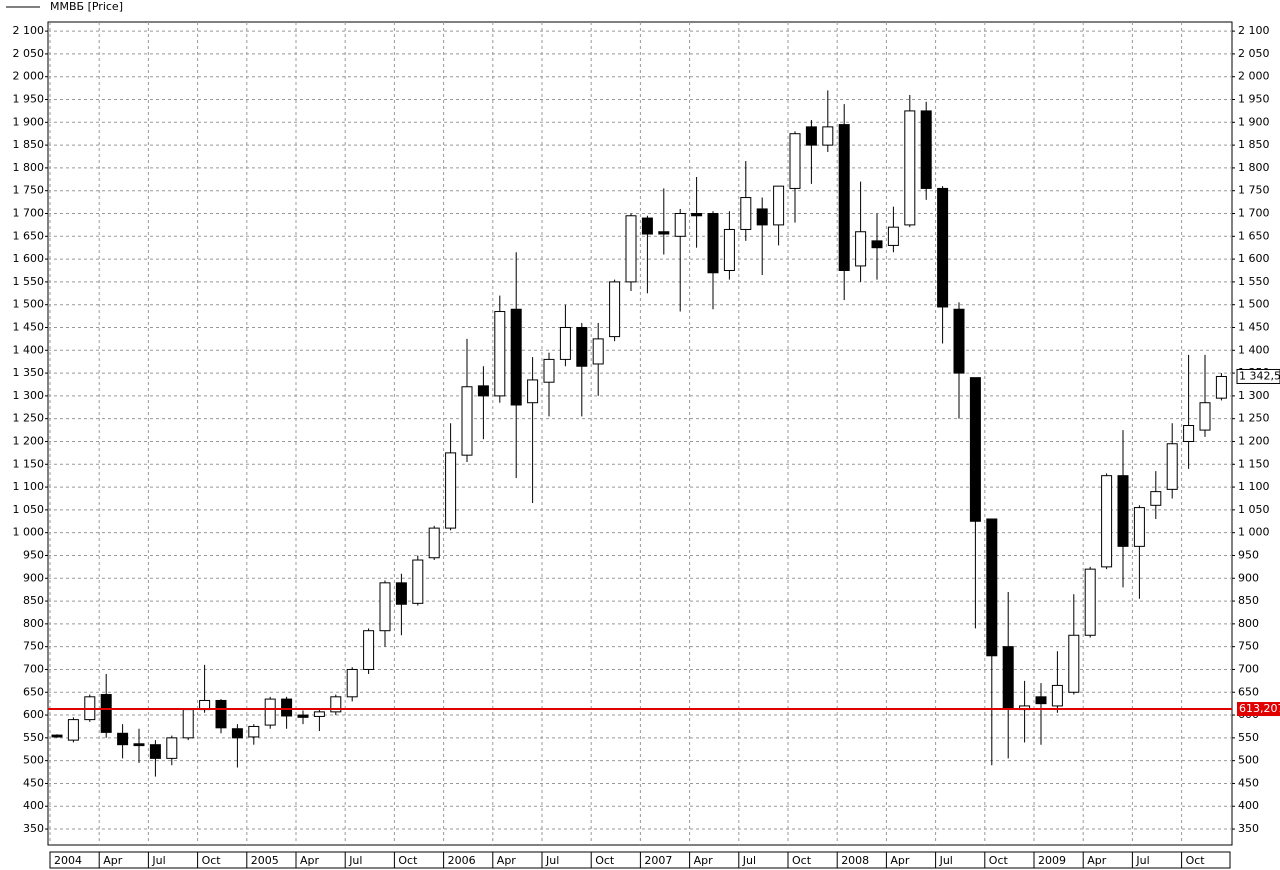 The image size is (1280, 870). What do you see at coordinates (1254, 76) in the screenshot?
I see `y-tick-label-right: 2 000` at bounding box center [1254, 76].